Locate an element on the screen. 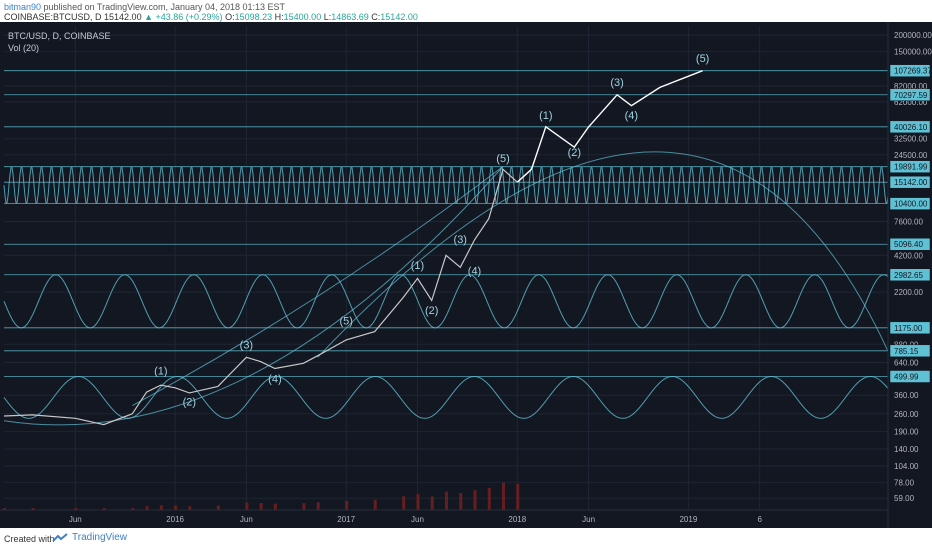 The height and width of the screenshot is (550, 932). price-label: 15142.00 is located at coordinates (911, 182).